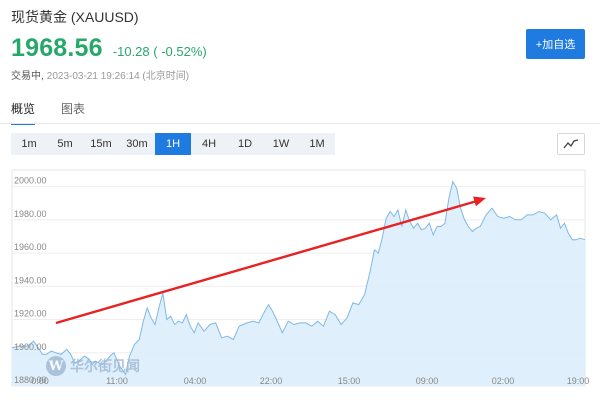 The height and width of the screenshot is (400, 600). Describe the element at coordinates (23, 112) in the screenshot. I see `tab-overview: 概览` at that location.